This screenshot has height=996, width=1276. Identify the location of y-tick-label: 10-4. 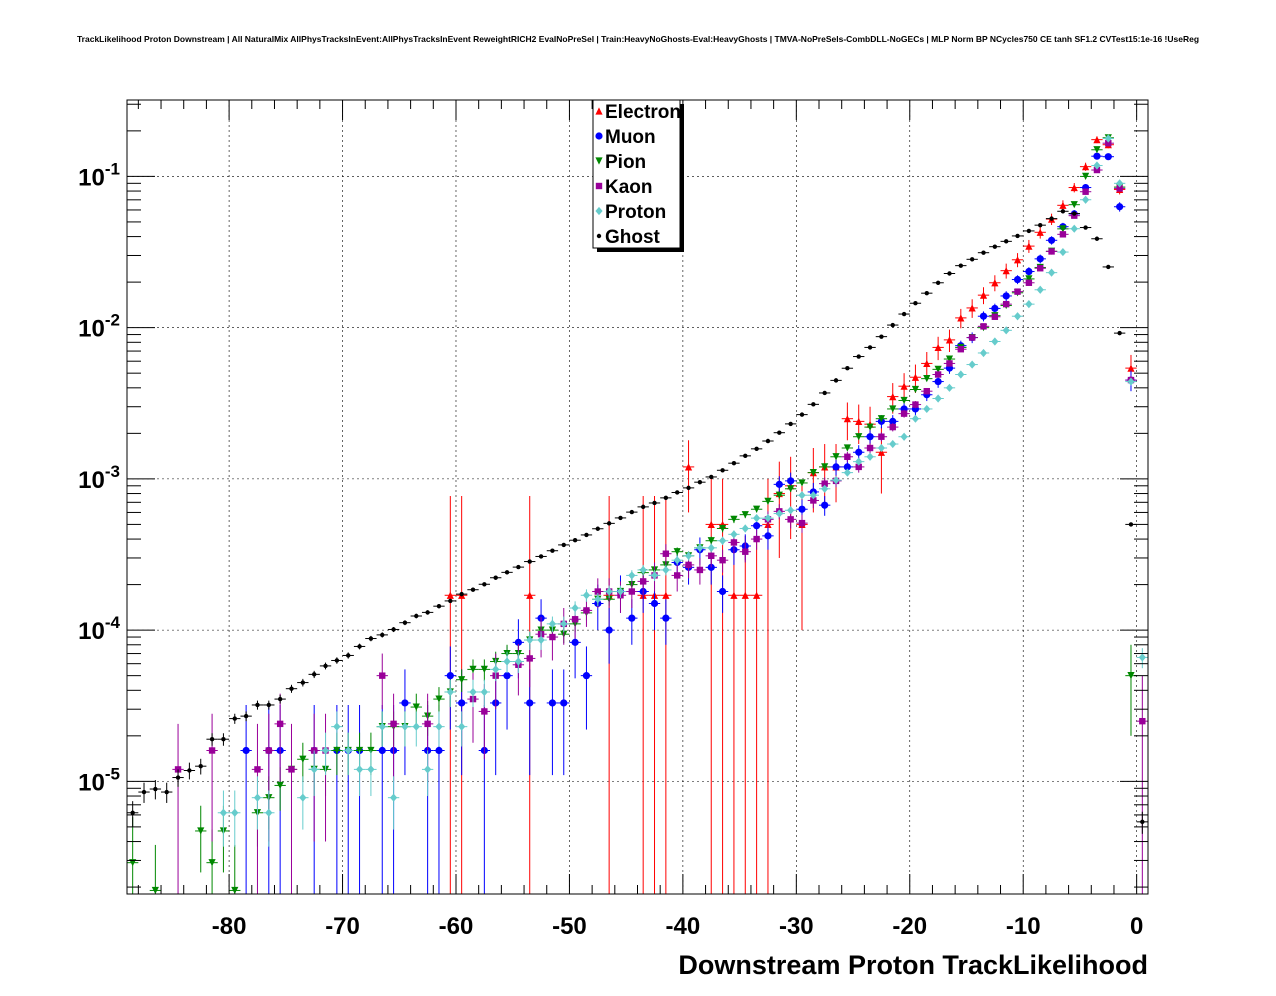
(99, 629).